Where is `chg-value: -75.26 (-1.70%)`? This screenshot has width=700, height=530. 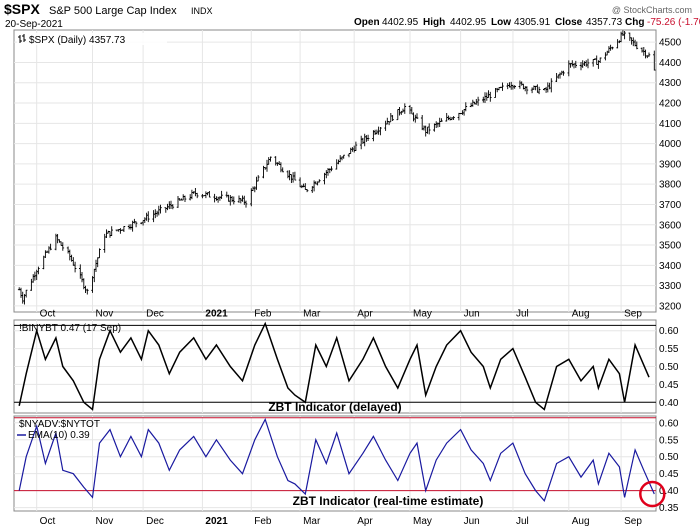 chg-value: -75.26 (-1.70%) is located at coordinates (673, 22).